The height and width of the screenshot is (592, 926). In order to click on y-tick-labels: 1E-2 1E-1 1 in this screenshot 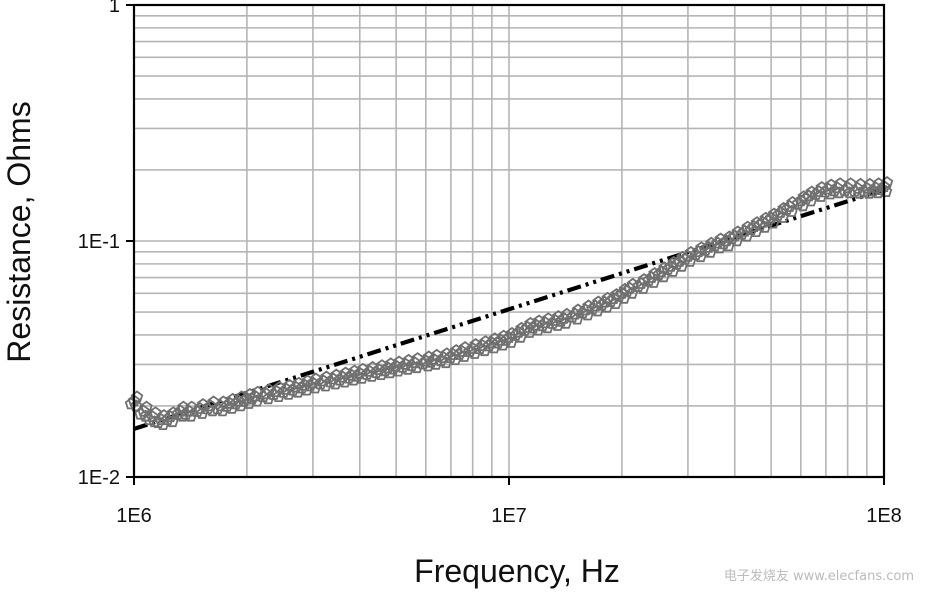, I will do `click(106, 244)`.